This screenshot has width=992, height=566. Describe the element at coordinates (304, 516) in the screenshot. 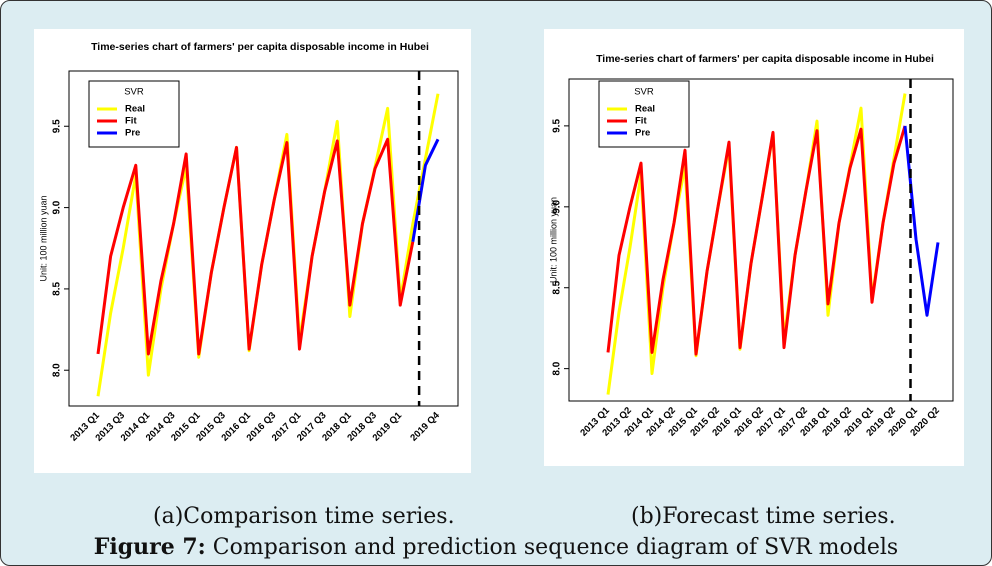

I see `caption-a: (a)Comparison time series.` at that location.